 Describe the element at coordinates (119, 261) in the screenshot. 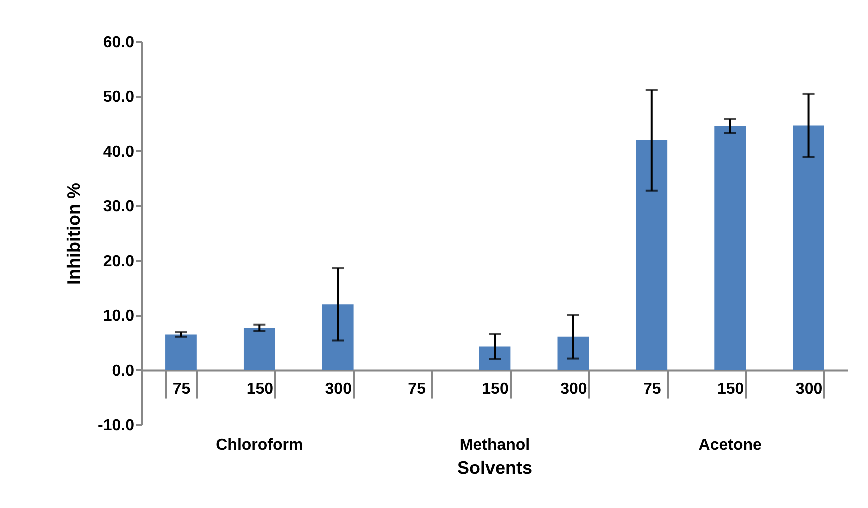

I see `y-tick-label: 20.0` at that location.